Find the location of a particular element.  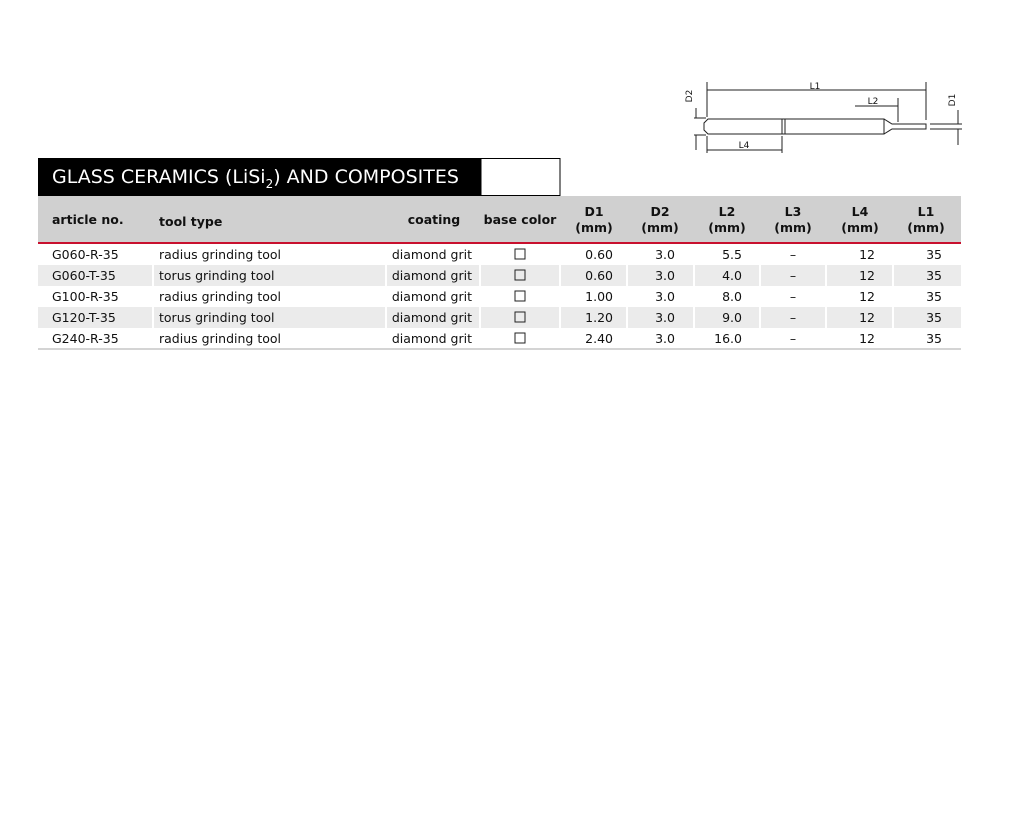

column-header: article no. is located at coordinates (102, 220).